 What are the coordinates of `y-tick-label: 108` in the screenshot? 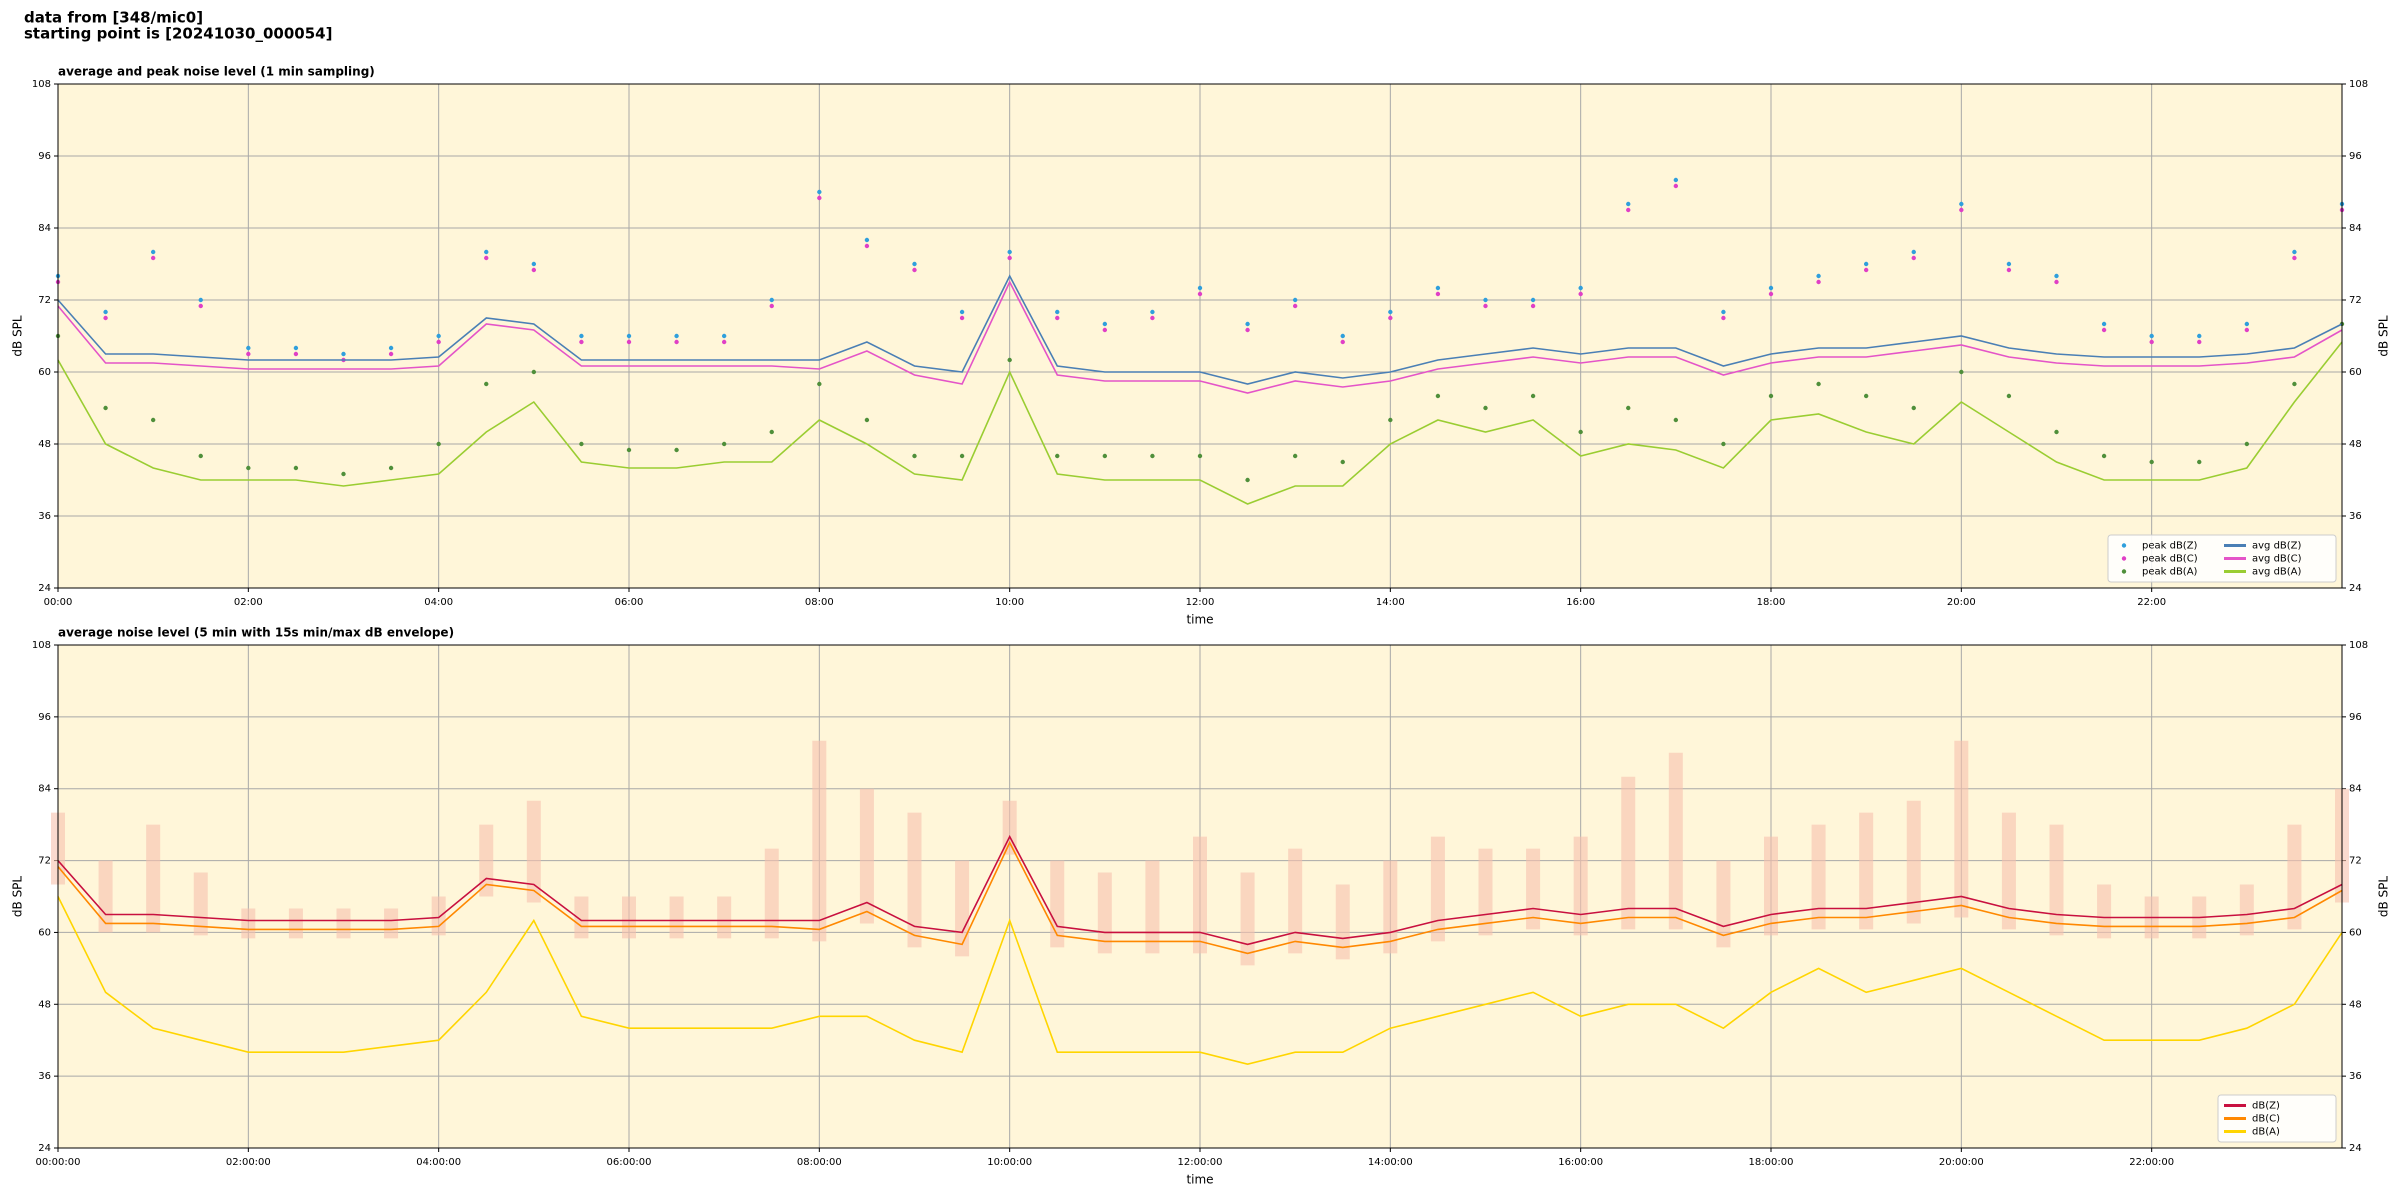 It's located at (41, 84).